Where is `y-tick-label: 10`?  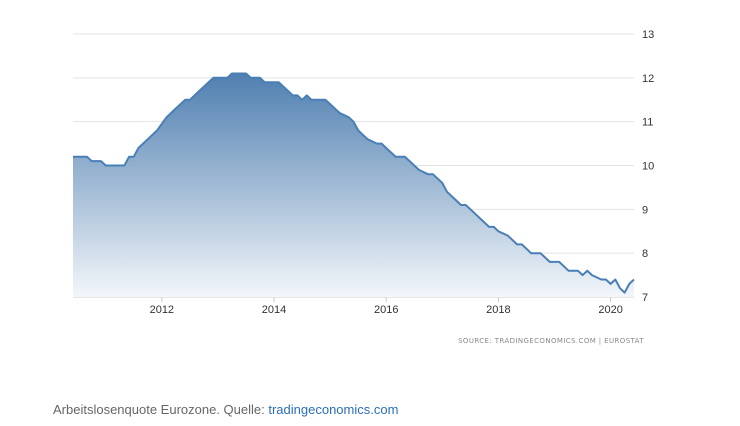 y-tick-label: 10 is located at coordinates (648, 167).